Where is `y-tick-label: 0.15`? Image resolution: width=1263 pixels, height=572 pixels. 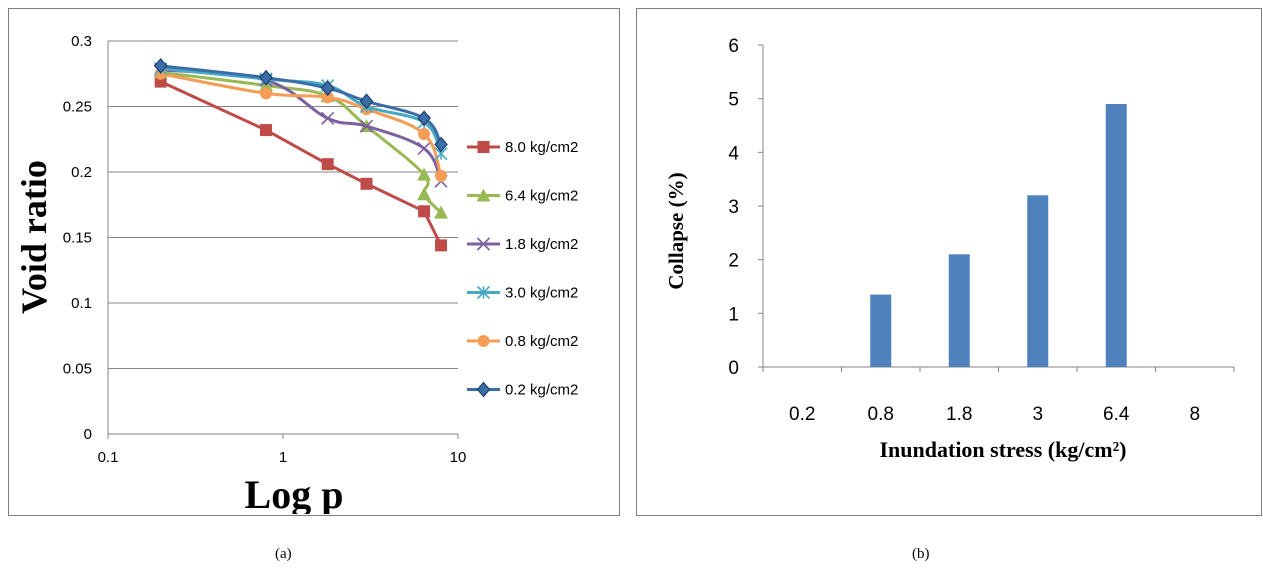
y-tick-label: 0.15 is located at coordinates (77, 238).